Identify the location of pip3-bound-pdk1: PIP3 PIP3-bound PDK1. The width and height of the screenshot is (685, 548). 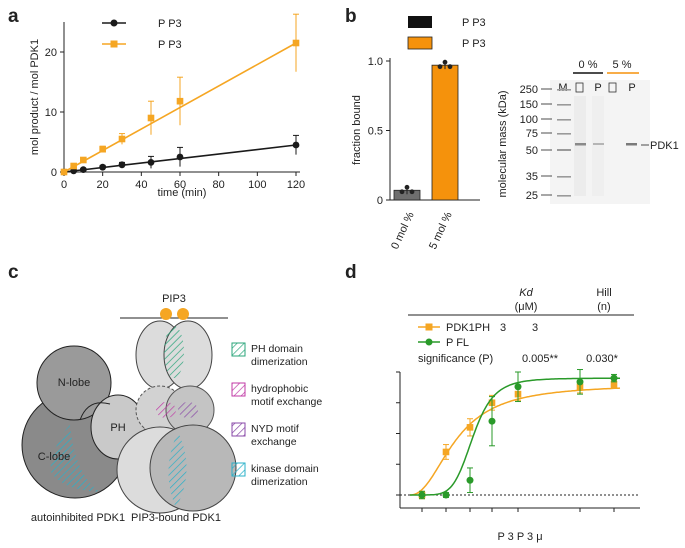
(176, 408).